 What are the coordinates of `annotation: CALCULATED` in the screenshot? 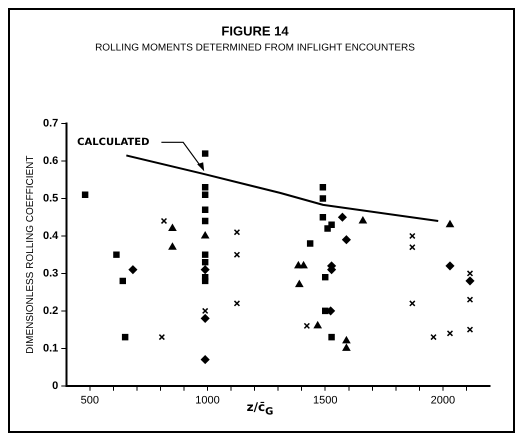 It's located at (113, 142).